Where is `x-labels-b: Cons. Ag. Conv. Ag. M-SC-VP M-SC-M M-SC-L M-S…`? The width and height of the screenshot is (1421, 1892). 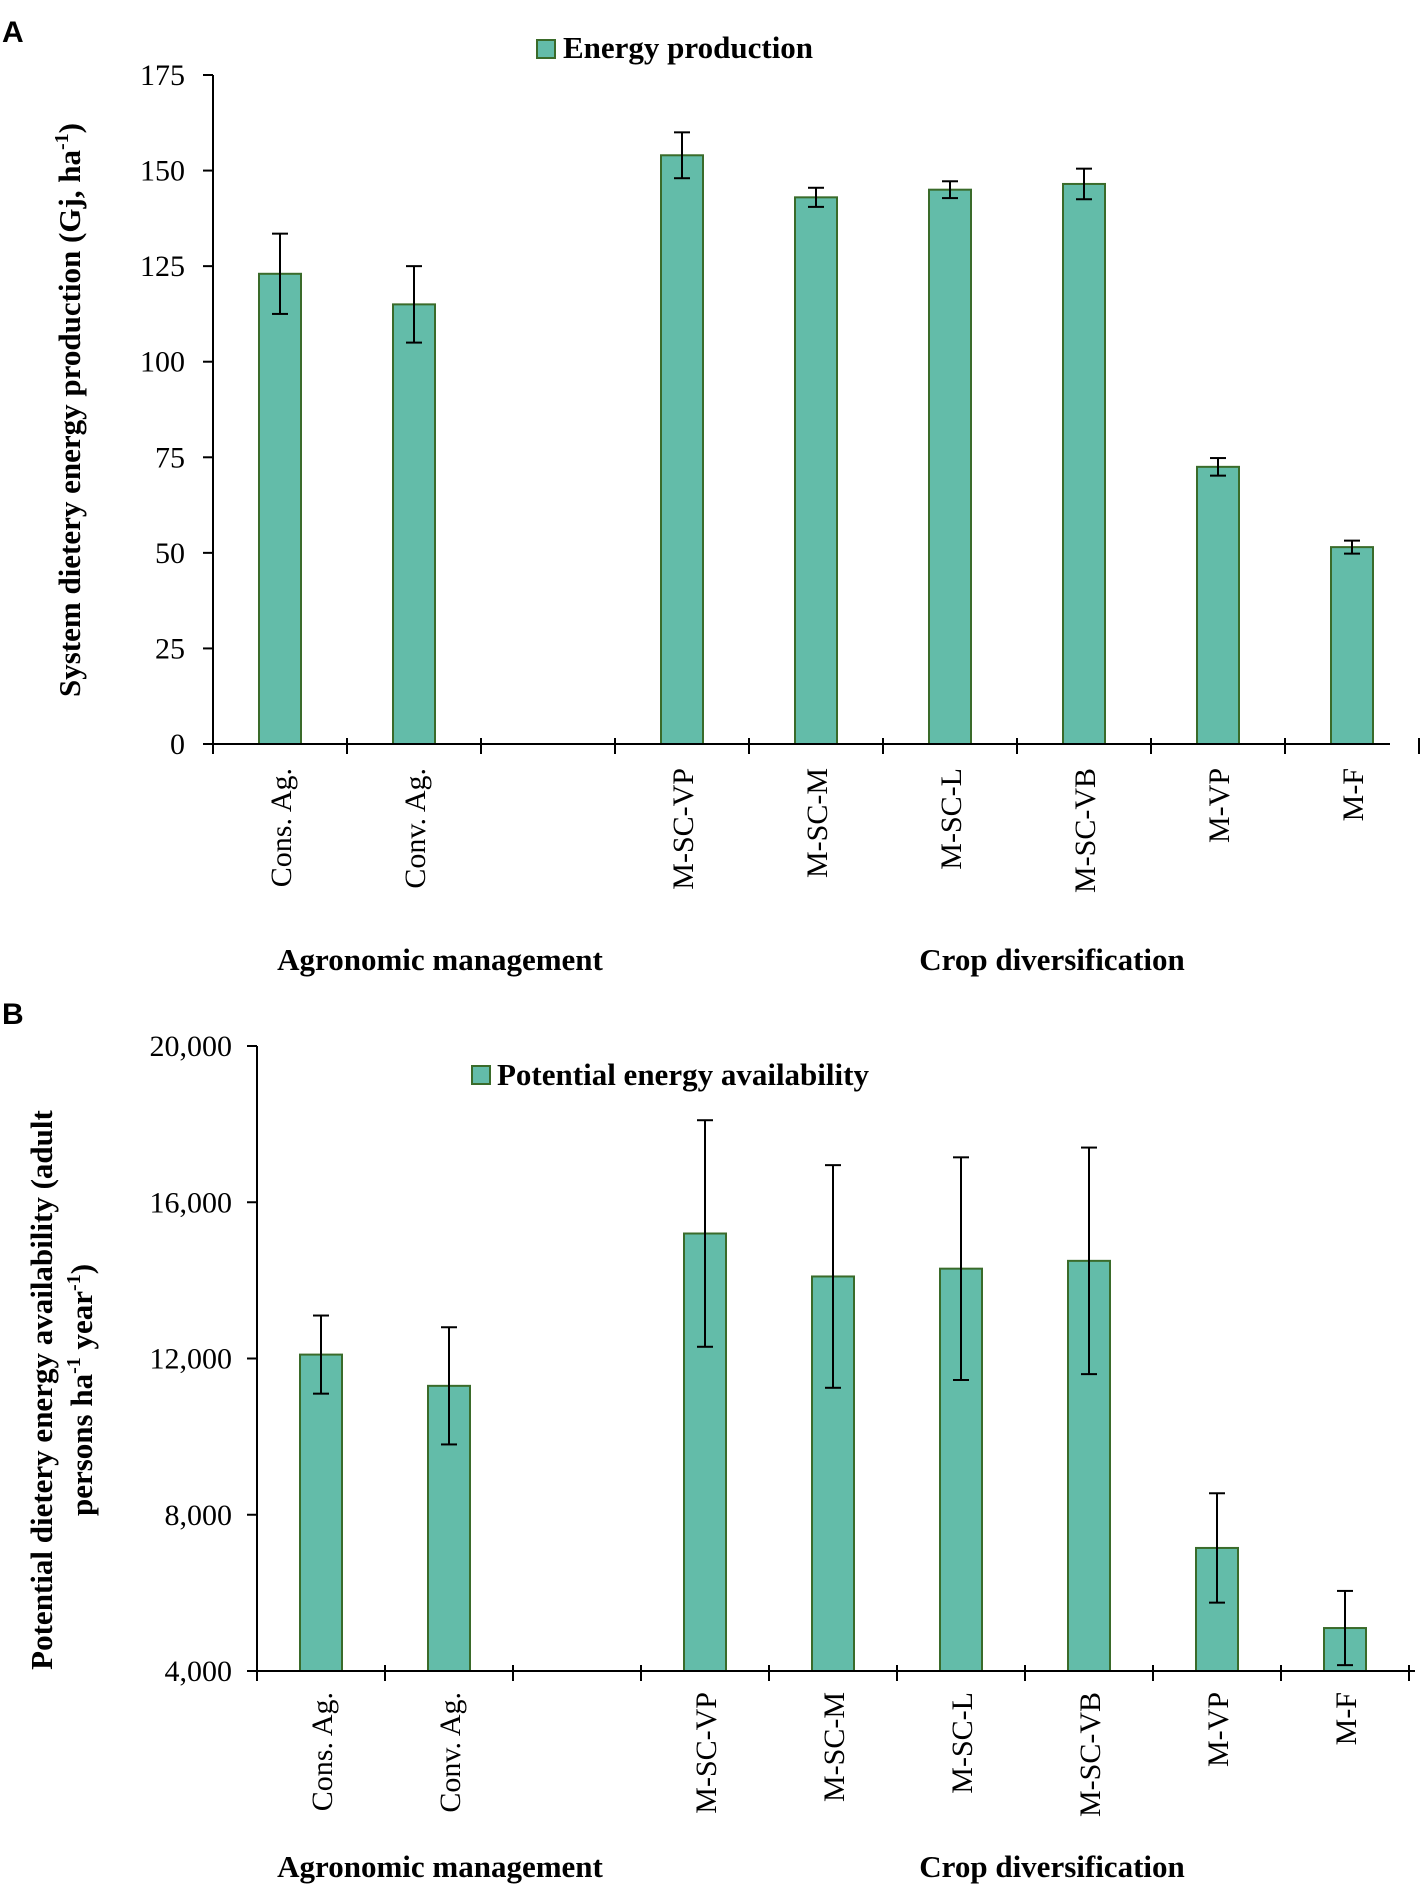 x-labels-b: Cons. Ag. Conv. Ag. M-SC-VP M-SC-M M-SC-L M-S… is located at coordinates (834, 1754).